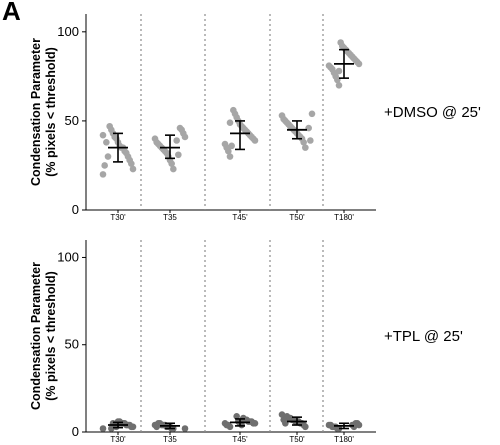 The width and height of the screenshot is (500, 445). What do you see at coordinates (432, 112) in the screenshot?
I see `condition-label-dmso: +DMSO @ 25'` at bounding box center [432, 112].